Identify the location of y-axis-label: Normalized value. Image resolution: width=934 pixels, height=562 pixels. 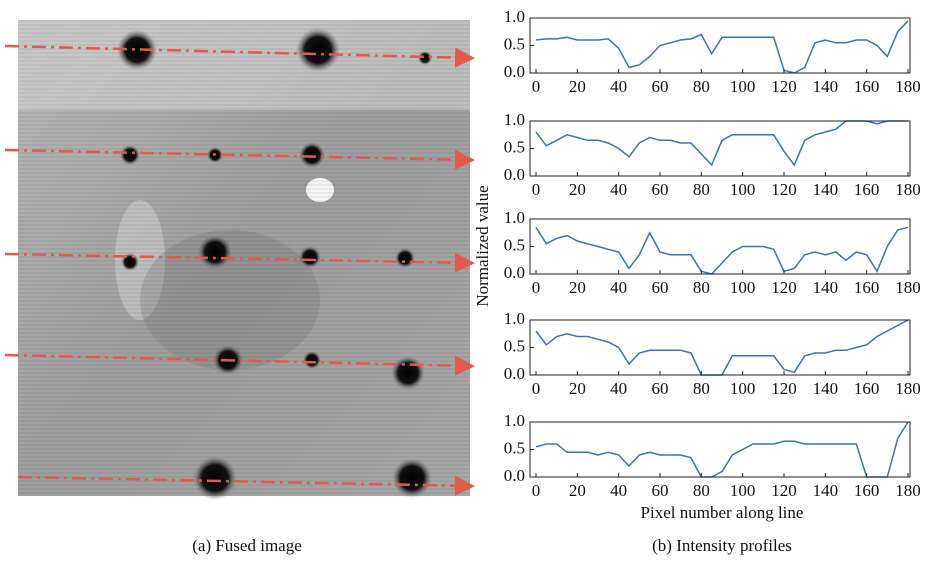
(482, 245).